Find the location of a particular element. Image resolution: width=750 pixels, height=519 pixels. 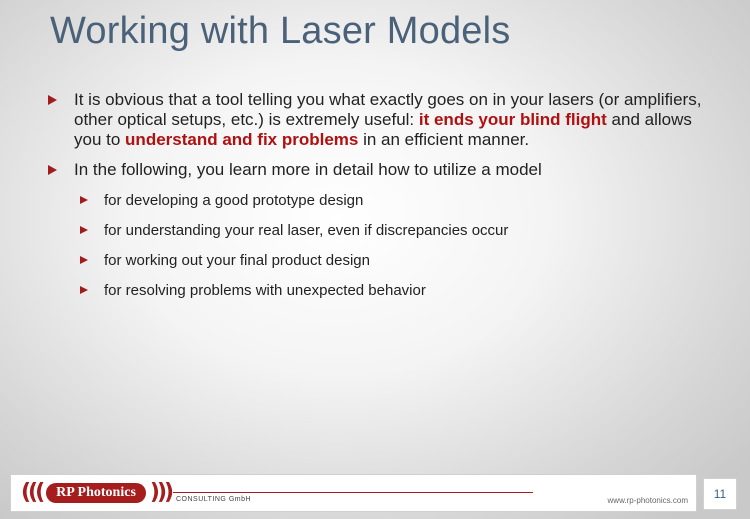

logo-text: RP Photonics is located at coordinates (96, 493).